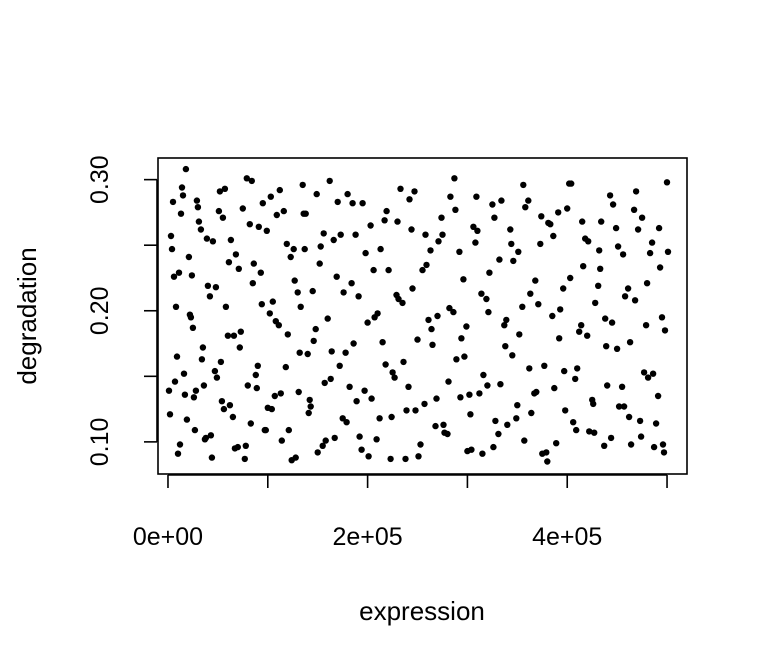  What do you see at coordinates (422, 611) in the screenshot?
I see `x-axis-label: expression` at bounding box center [422, 611].